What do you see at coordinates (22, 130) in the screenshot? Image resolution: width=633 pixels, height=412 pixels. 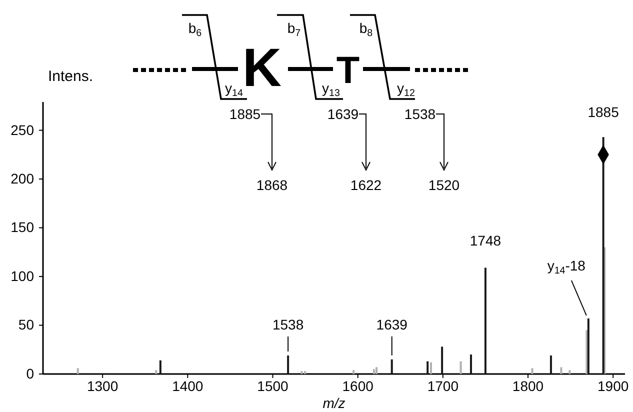 I see `y-tick-label: 250` at bounding box center [22, 130].